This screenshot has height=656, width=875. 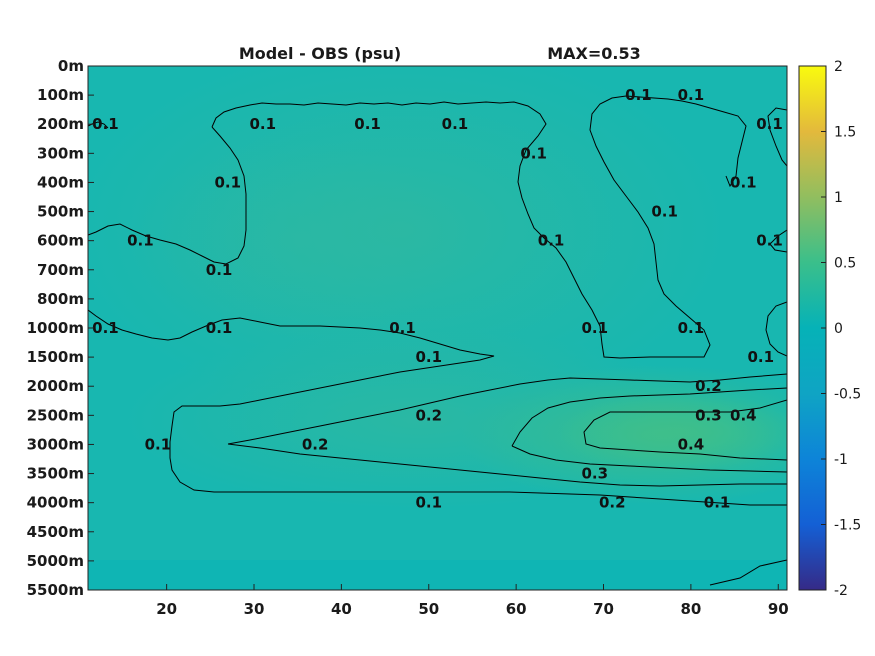 I want to click on x-tick-label: 80, so click(x=690, y=609).